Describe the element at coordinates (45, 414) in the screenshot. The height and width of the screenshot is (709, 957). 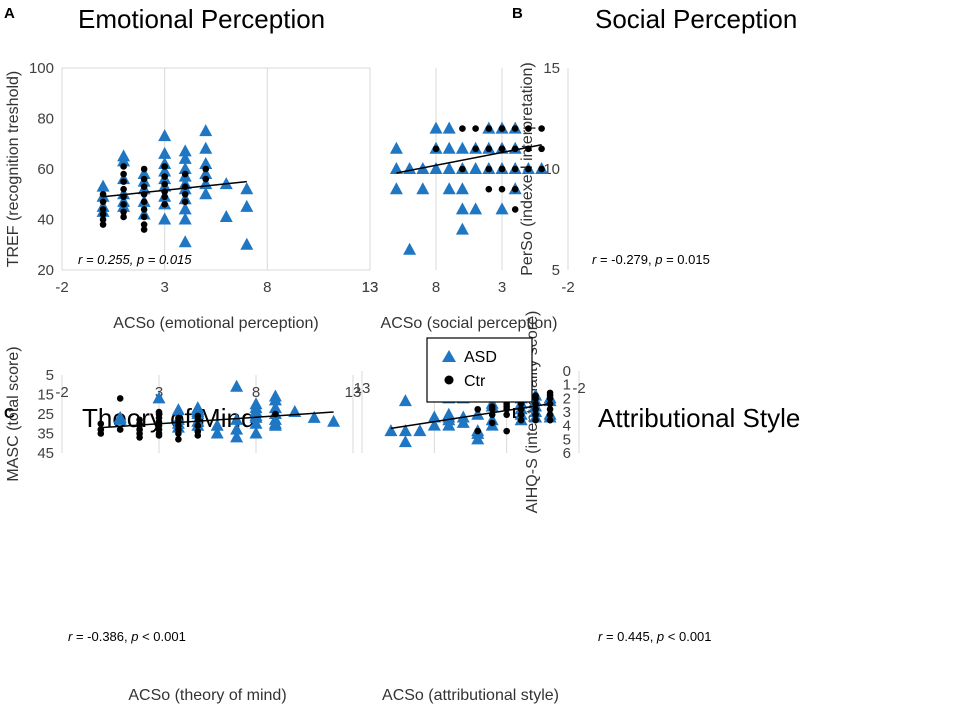
I see `y-tick-label: 25` at that location.